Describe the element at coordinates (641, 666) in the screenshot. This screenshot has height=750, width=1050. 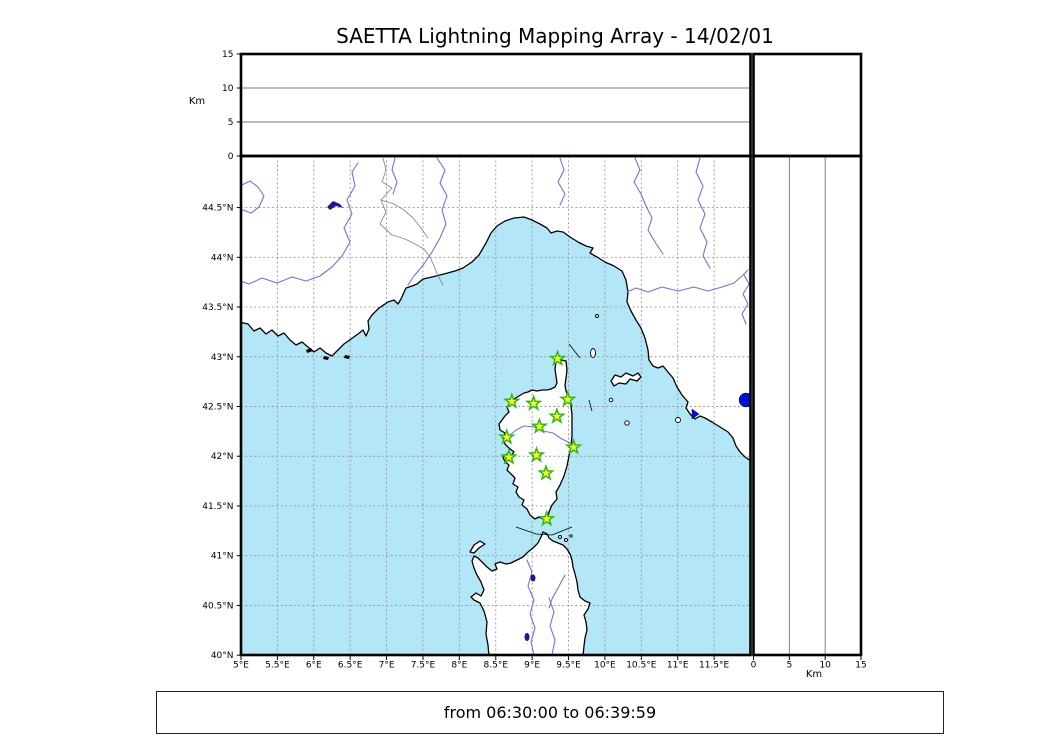
I see `lon-tick-label: 10.5°E` at that location.